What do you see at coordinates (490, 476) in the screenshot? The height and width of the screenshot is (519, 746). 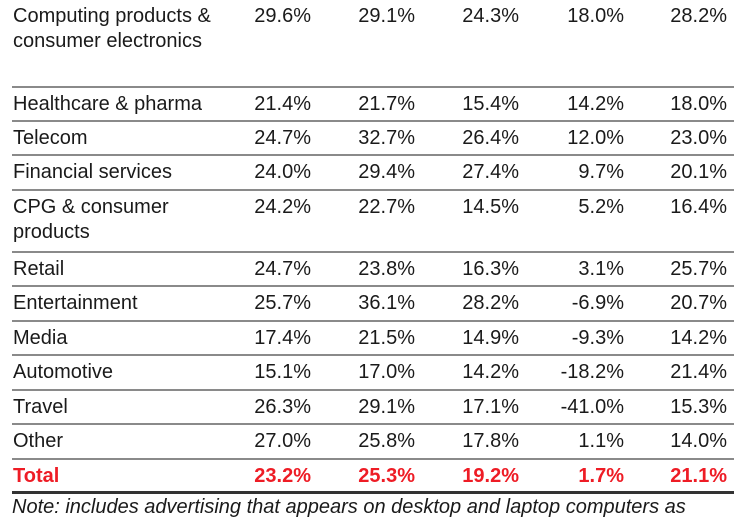 I see `row-value: 19.2%` at bounding box center [490, 476].